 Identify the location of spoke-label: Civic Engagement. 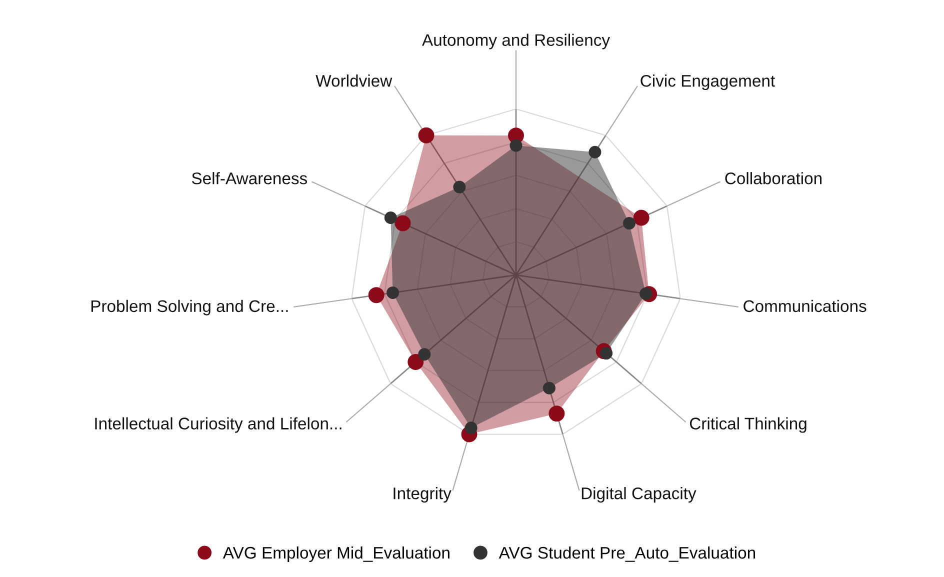
(707, 82).